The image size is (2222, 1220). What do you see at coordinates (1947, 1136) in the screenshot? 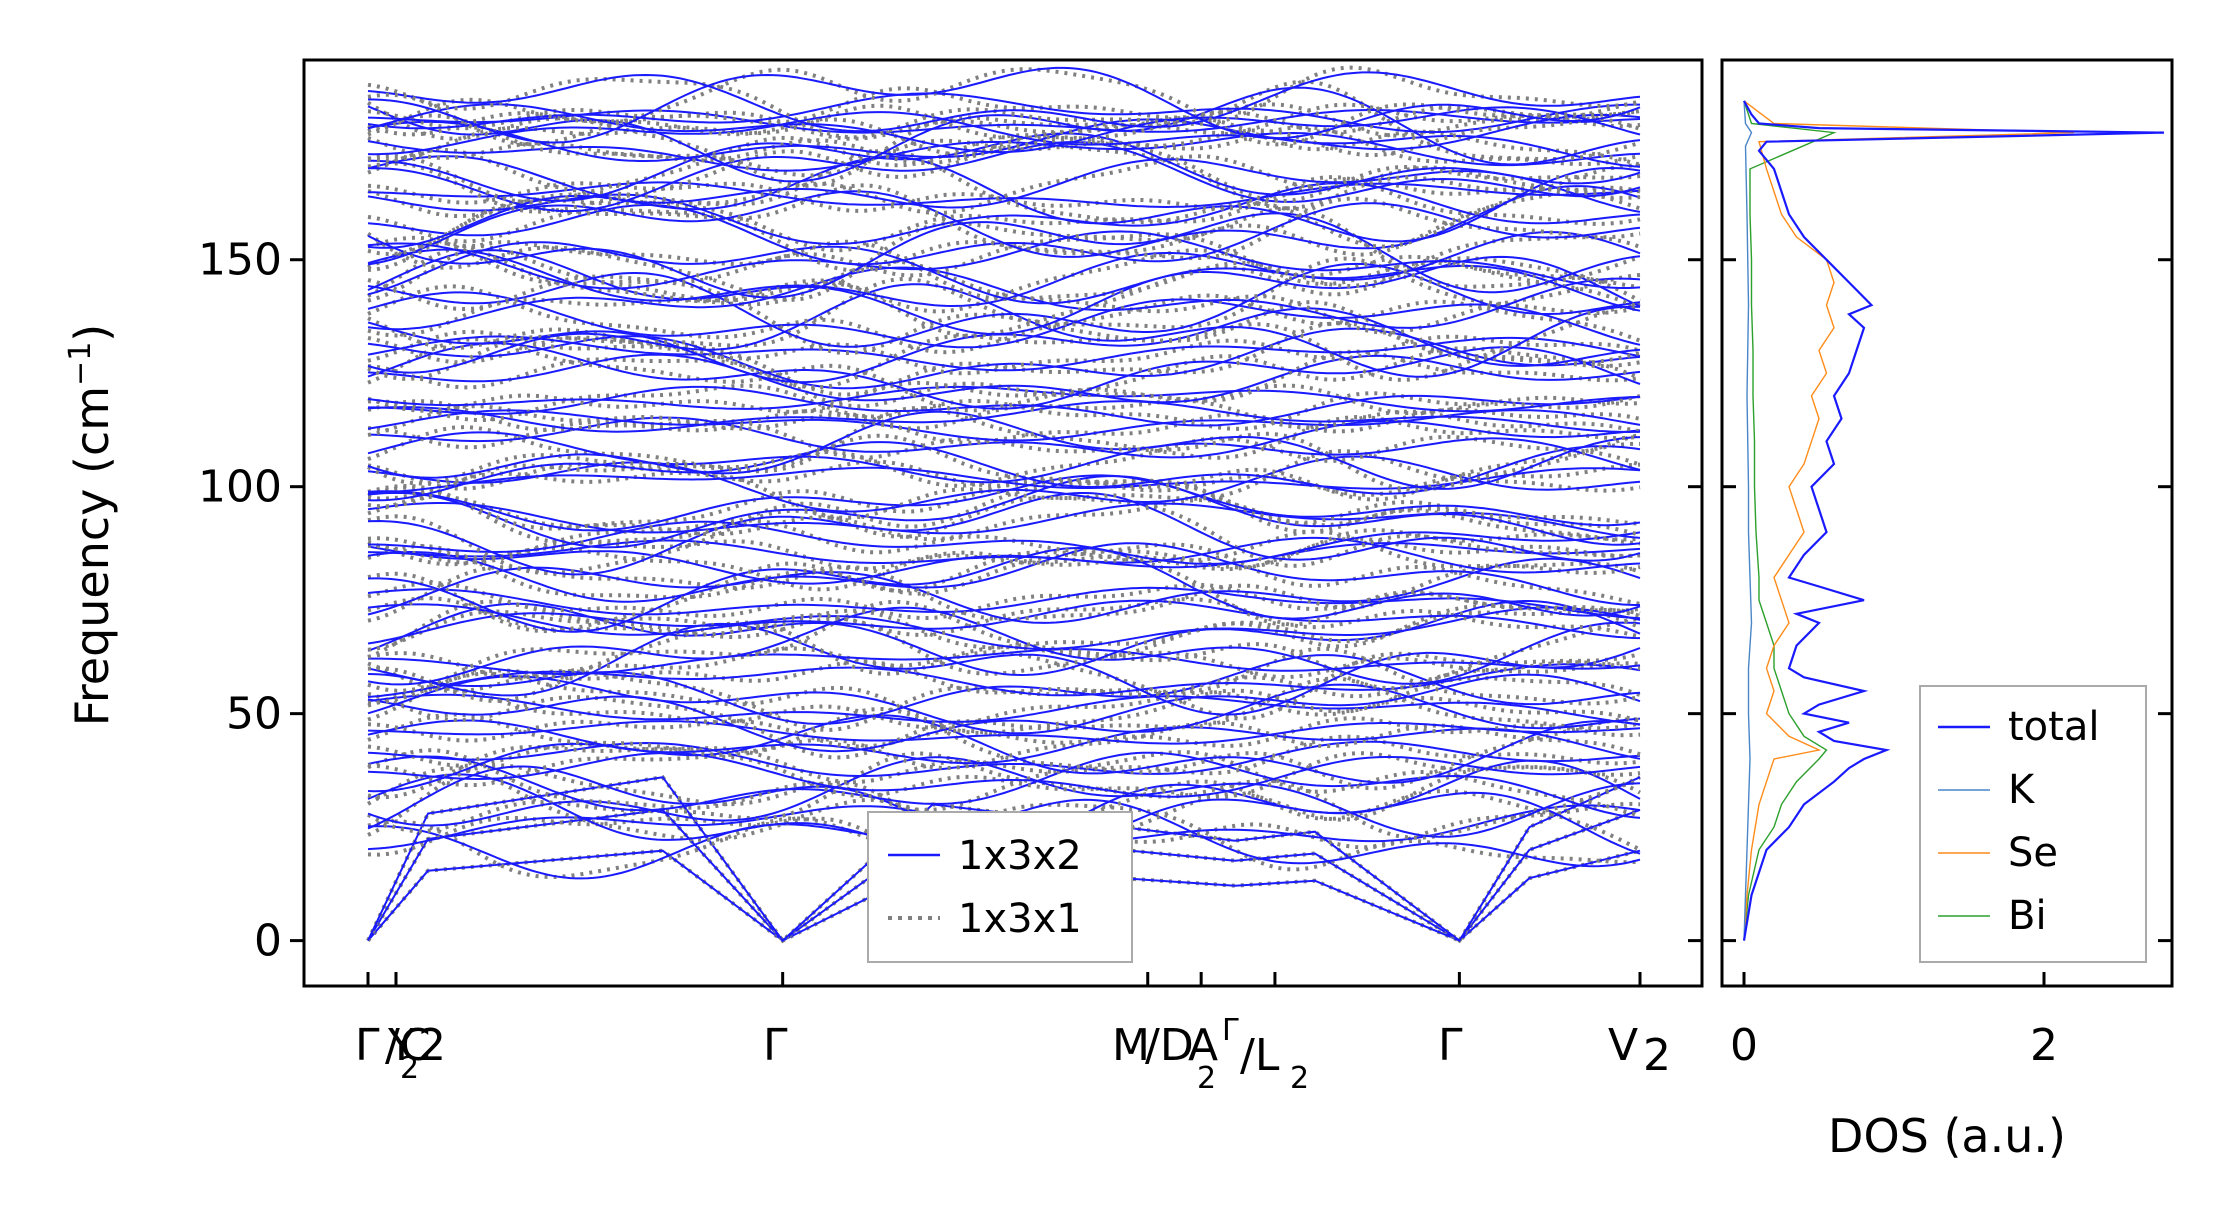
I see `dos-x-label: DOS (a.u.)` at bounding box center [1947, 1136].